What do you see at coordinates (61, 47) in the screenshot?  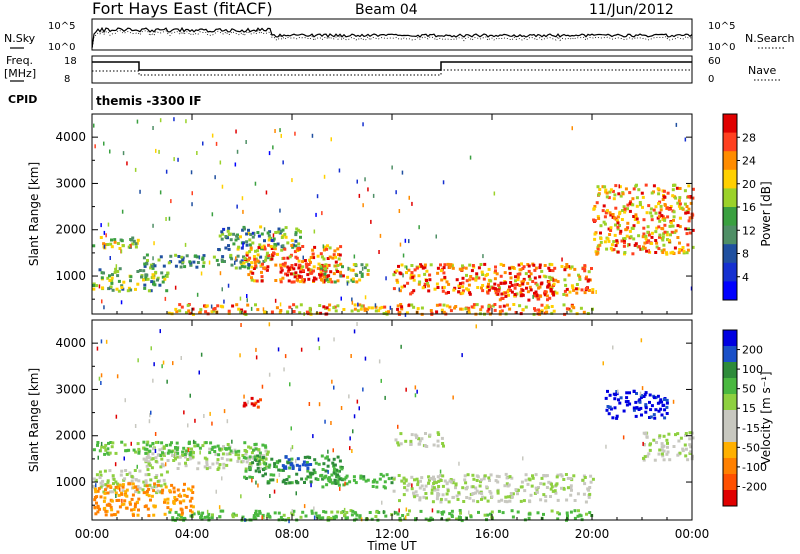 I see `noise-tick-bottom-left: 10^0` at bounding box center [61, 47].